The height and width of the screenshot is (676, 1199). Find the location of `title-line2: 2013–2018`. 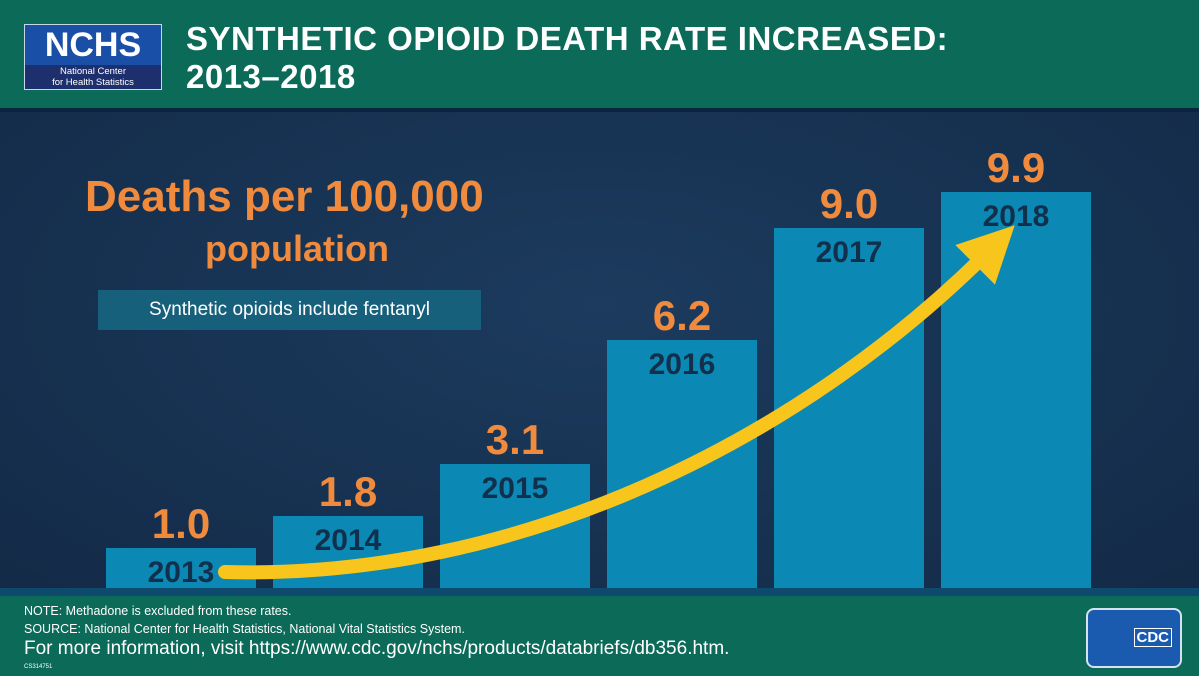

title-line2: 2013–2018 is located at coordinates (271, 76).